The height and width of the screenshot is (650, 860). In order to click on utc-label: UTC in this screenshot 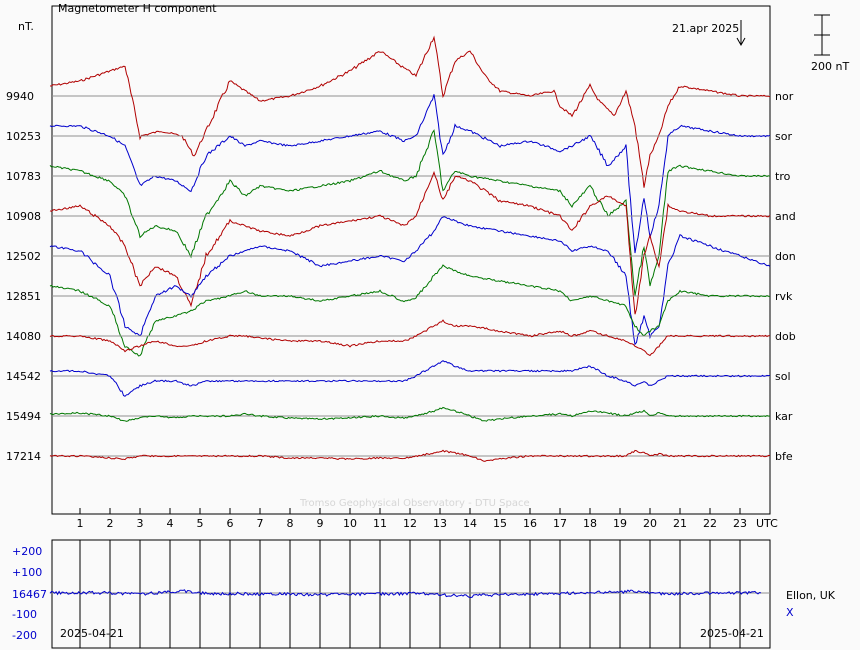, I will do `click(767, 523)`.